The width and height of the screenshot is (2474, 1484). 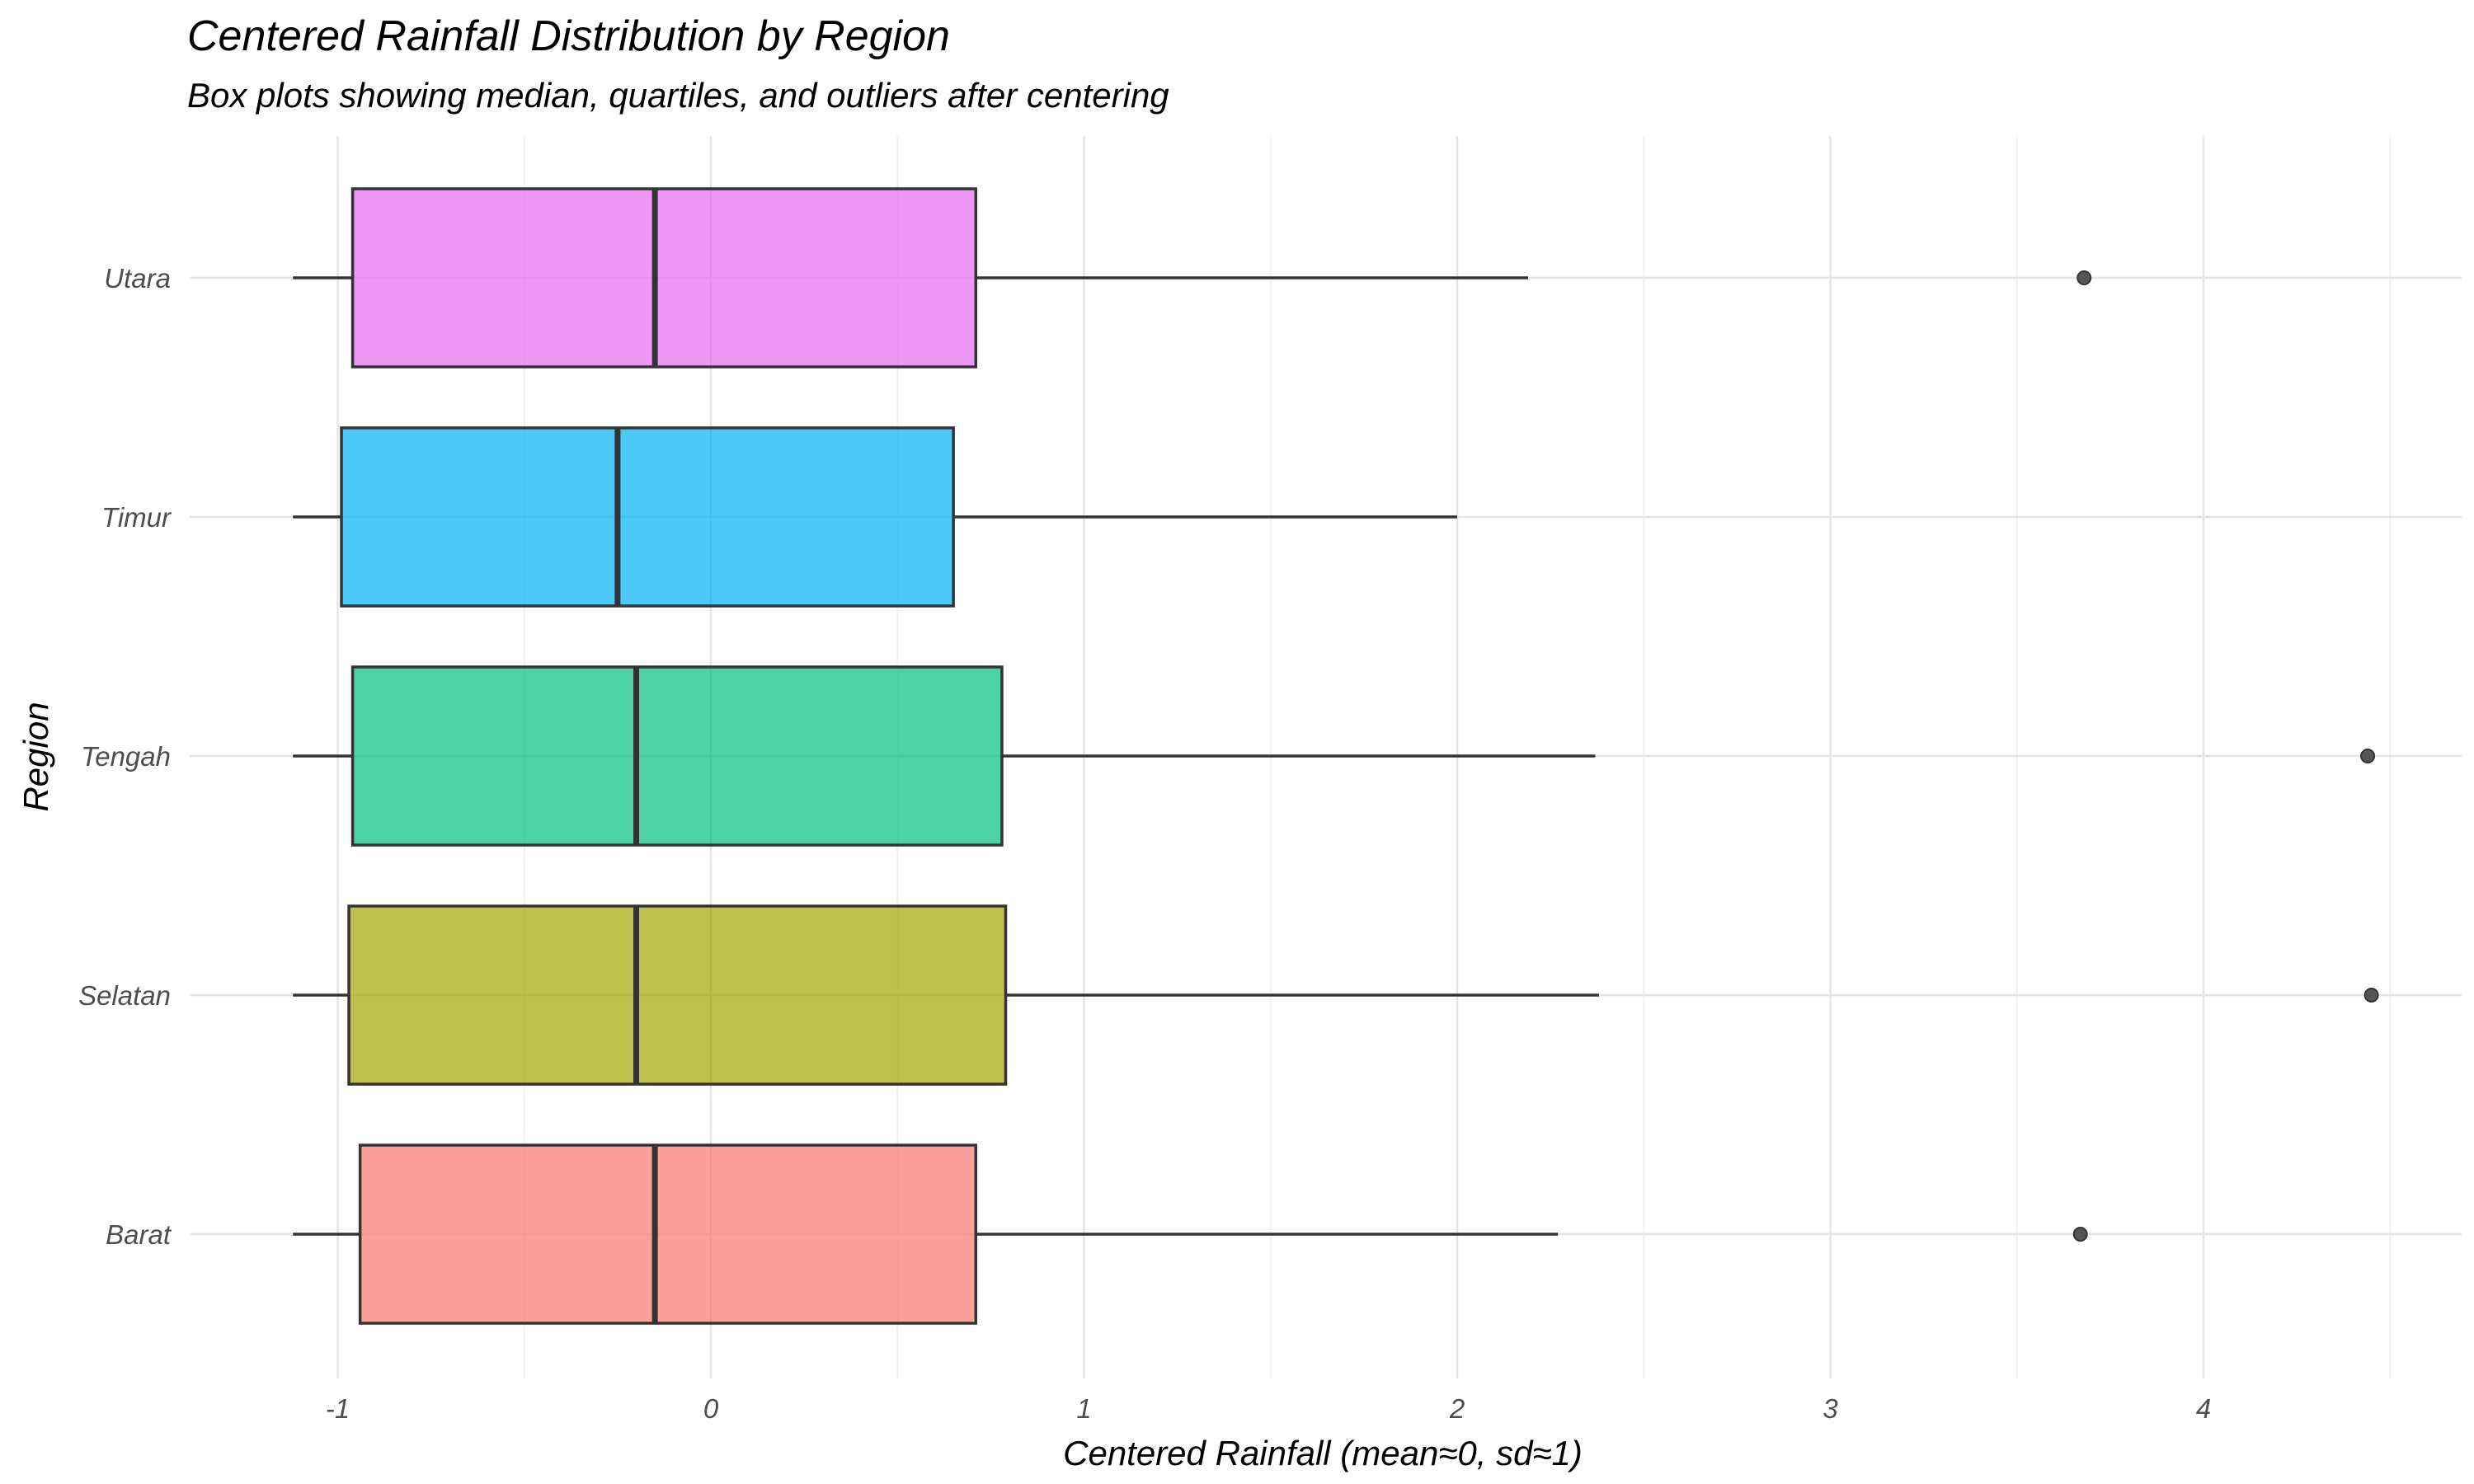 What do you see at coordinates (1323, 1453) in the screenshot?
I see `x-axis-title: Centered Rainfall (mean≈0, sd≈1)` at bounding box center [1323, 1453].